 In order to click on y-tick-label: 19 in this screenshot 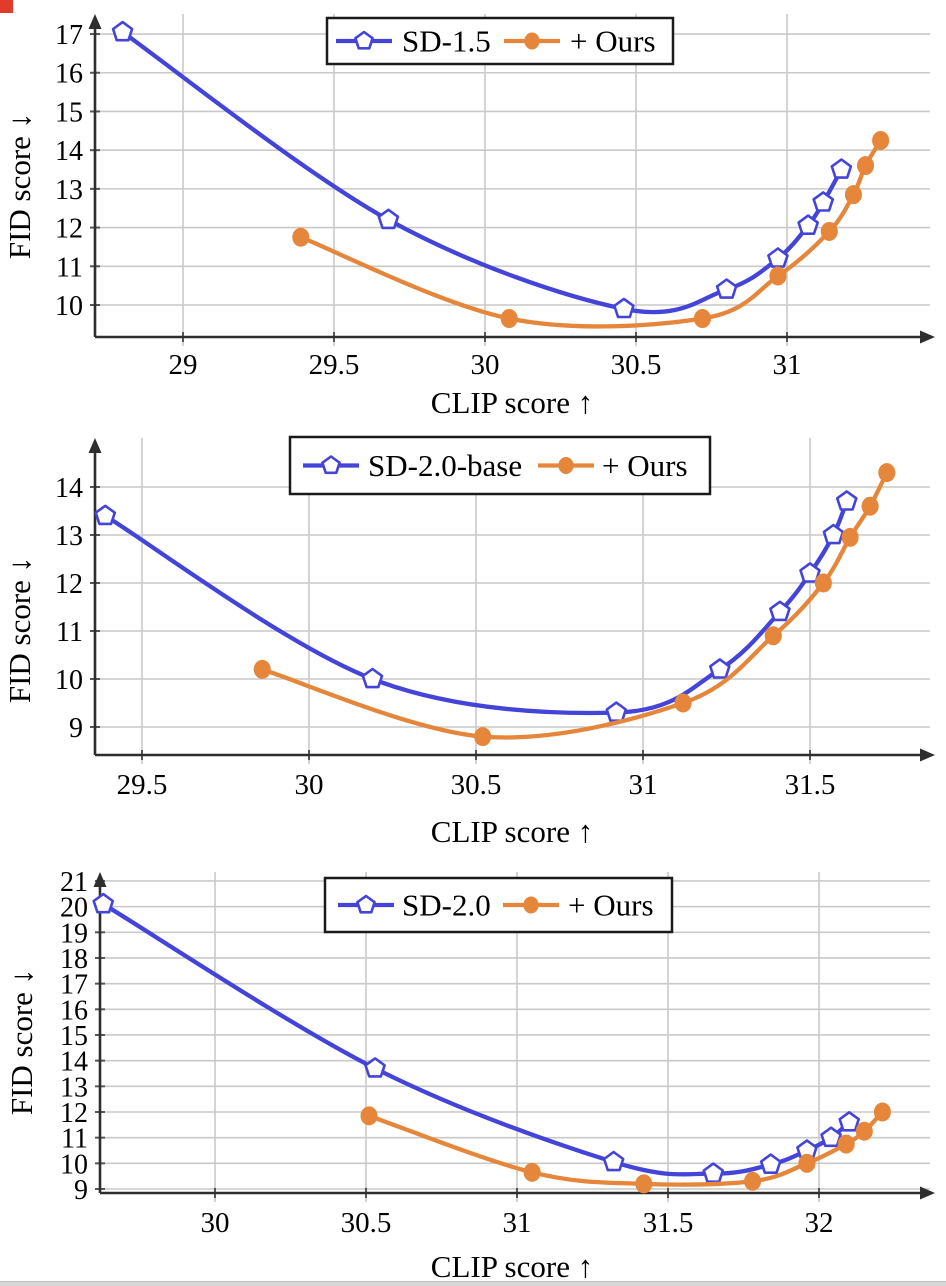, I will do `click(74, 933)`.